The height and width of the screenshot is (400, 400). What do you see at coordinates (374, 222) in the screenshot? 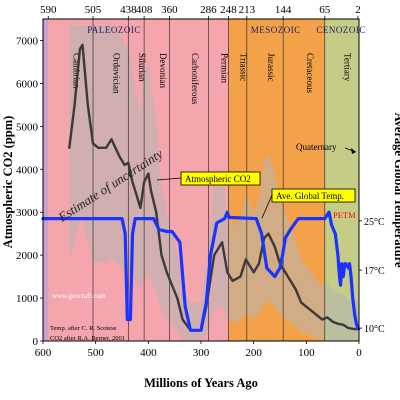
I see `right-tick-label: 25°C` at bounding box center [374, 222].